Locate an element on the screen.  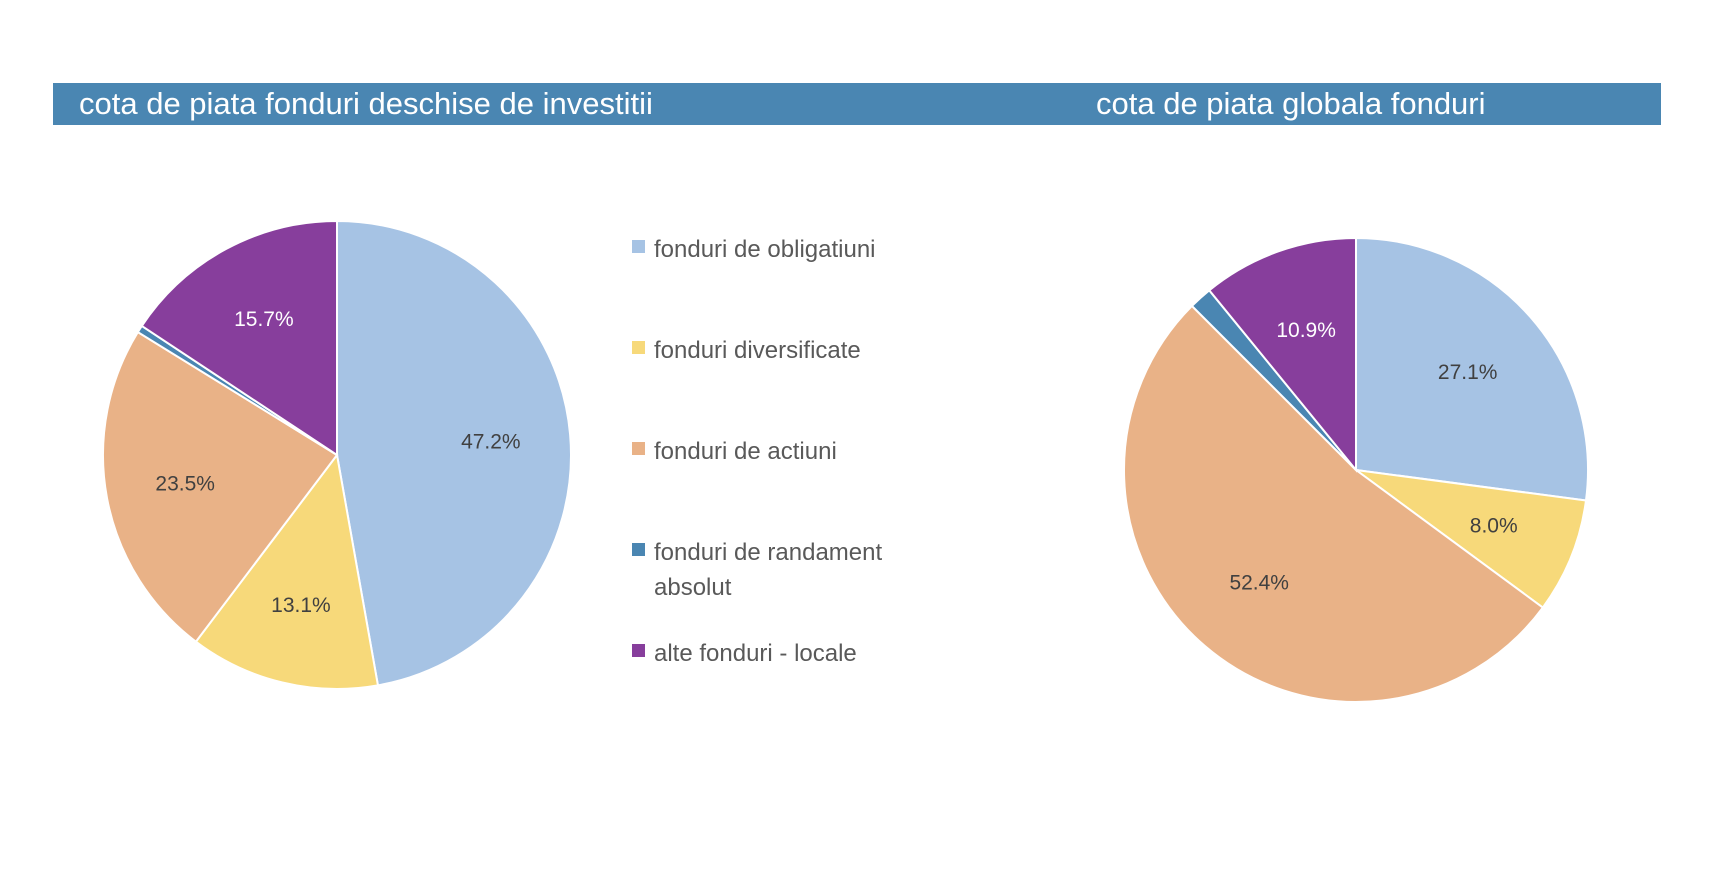
pie-right-label-2: 52.4% is located at coordinates (1259, 583).